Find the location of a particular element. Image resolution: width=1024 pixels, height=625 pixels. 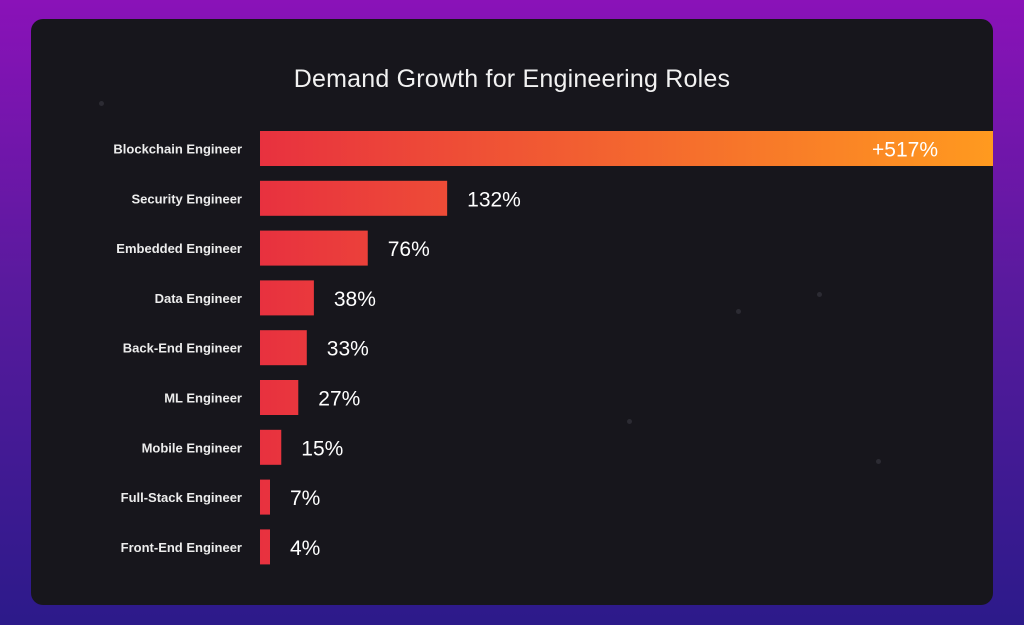

category-label: Mobile Engineer is located at coordinates (192, 447).